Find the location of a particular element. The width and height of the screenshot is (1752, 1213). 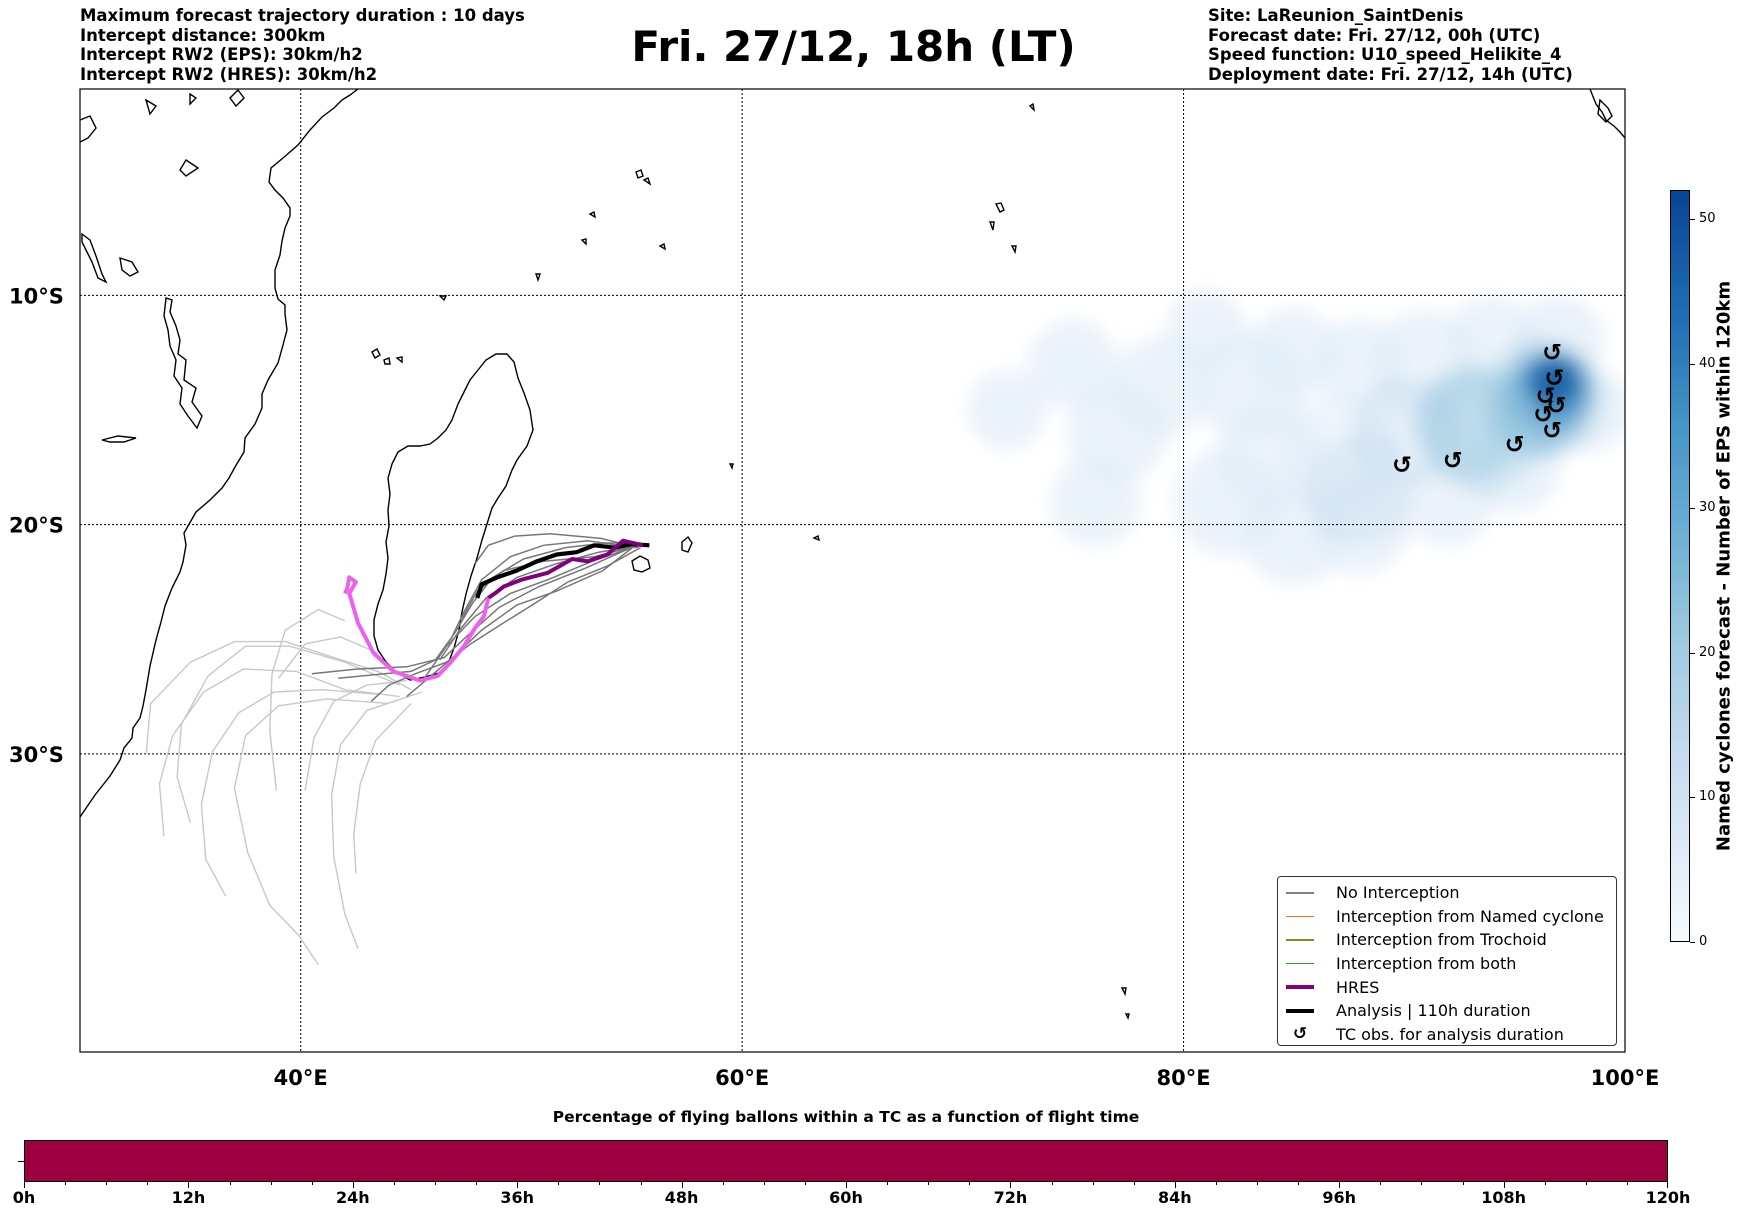

legend-label: HRES is located at coordinates (1358, 987).